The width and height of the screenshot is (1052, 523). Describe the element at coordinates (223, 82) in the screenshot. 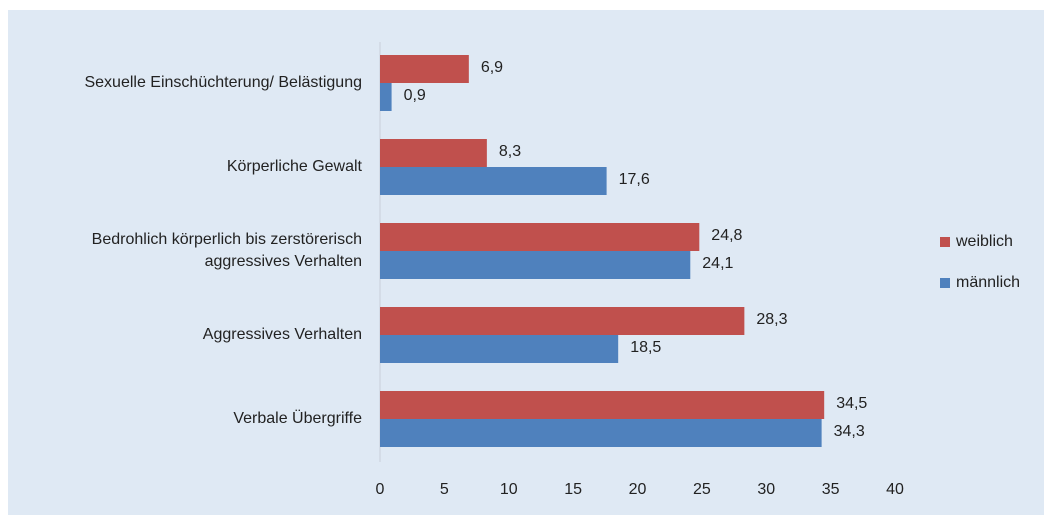

I see `category-label: Sexuelle Einschüchterung/ Belästigung` at that location.